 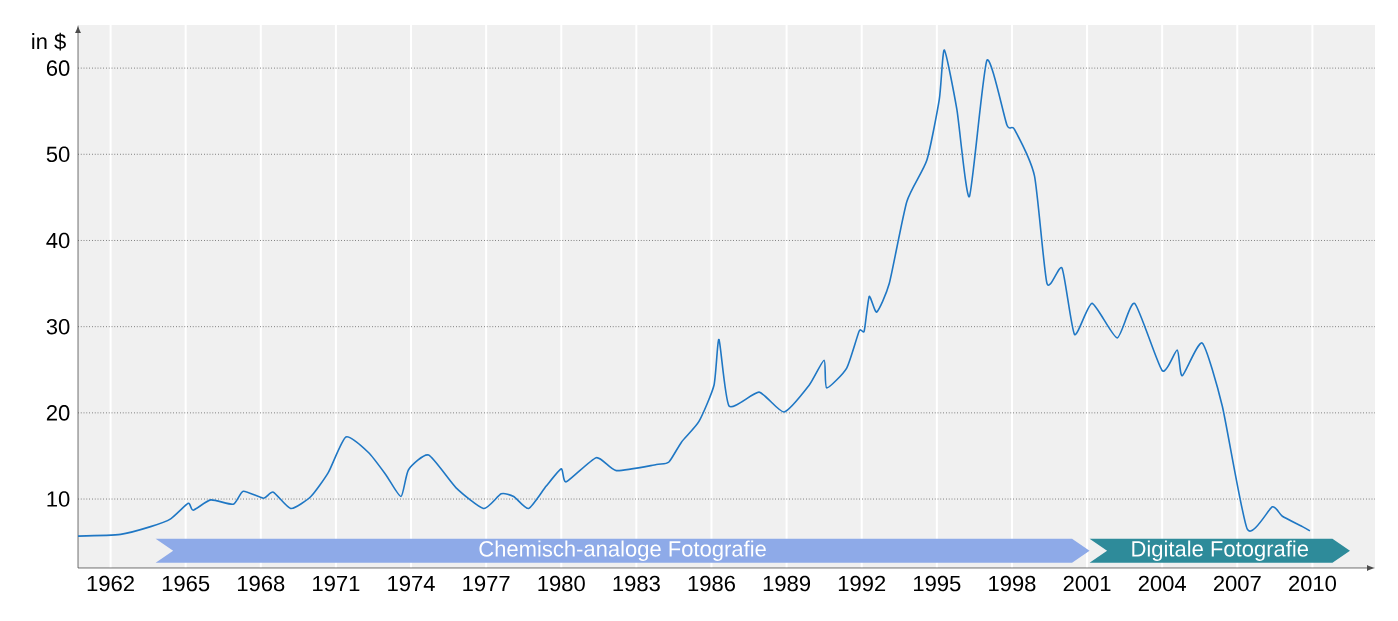 What do you see at coordinates (186, 583) in the screenshot?
I see `x-tick-label: 1965` at bounding box center [186, 583].